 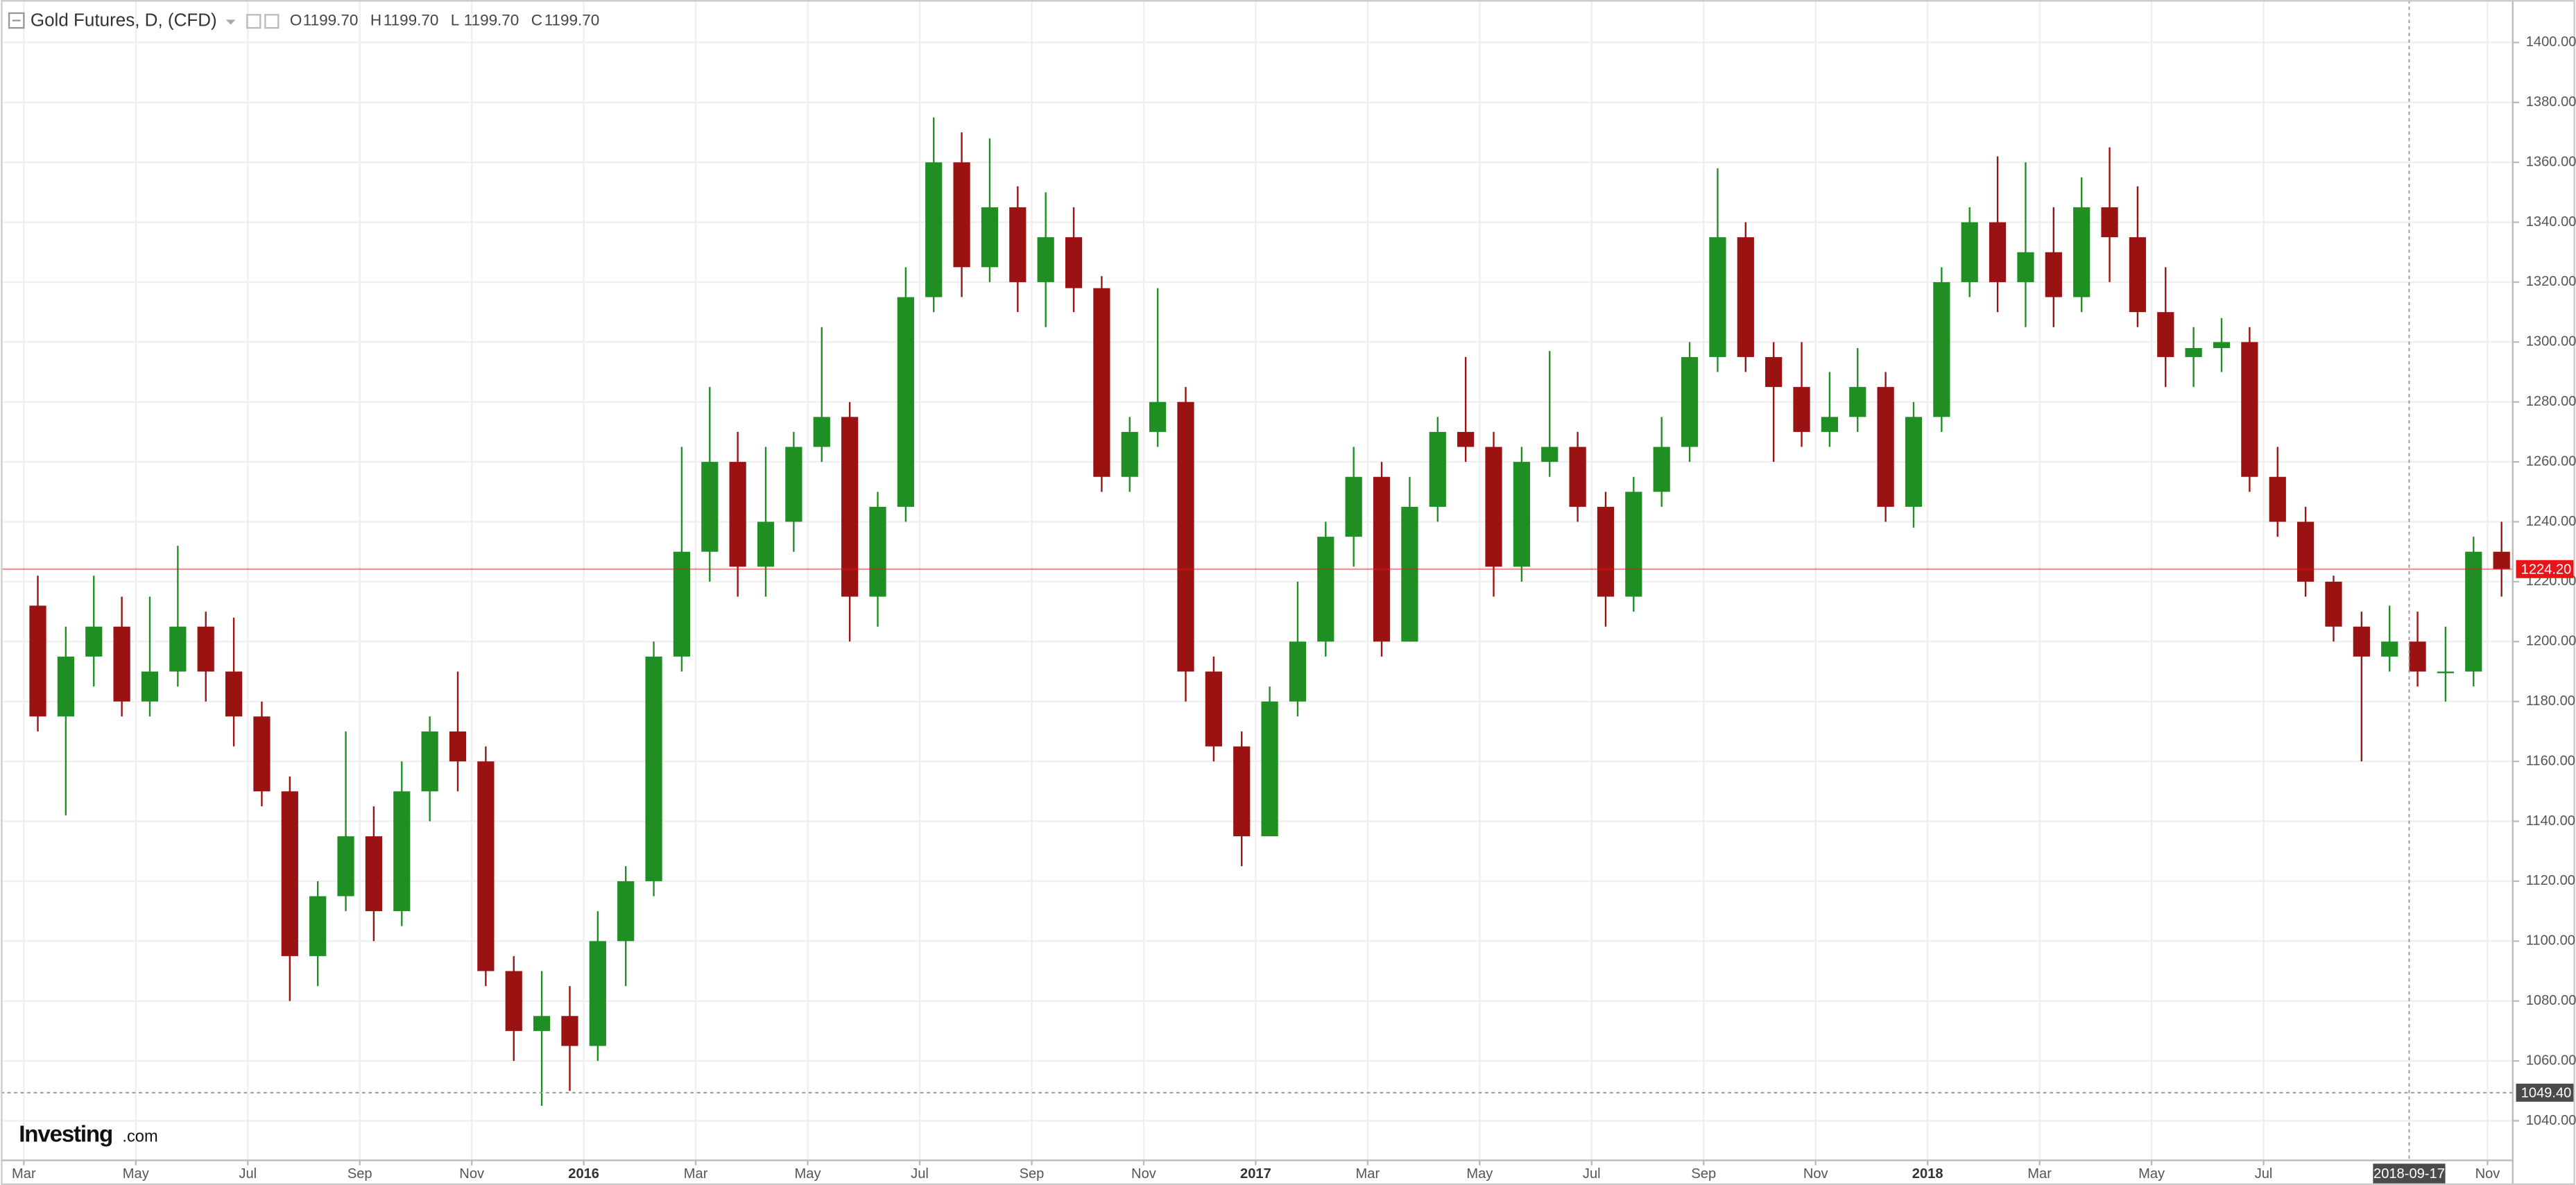 I want to click on y-tick-label: 1120.00, so click(x=2550, y=880).